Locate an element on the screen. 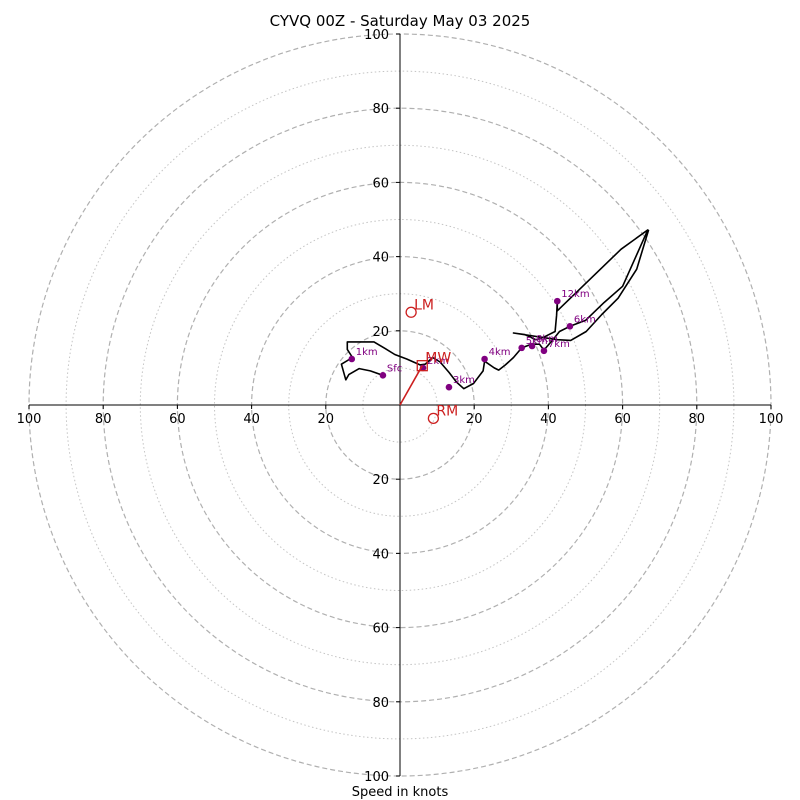 This screenshot has height=800, width=800. height-marker-label: 3km is located at coordinates (464, 380).